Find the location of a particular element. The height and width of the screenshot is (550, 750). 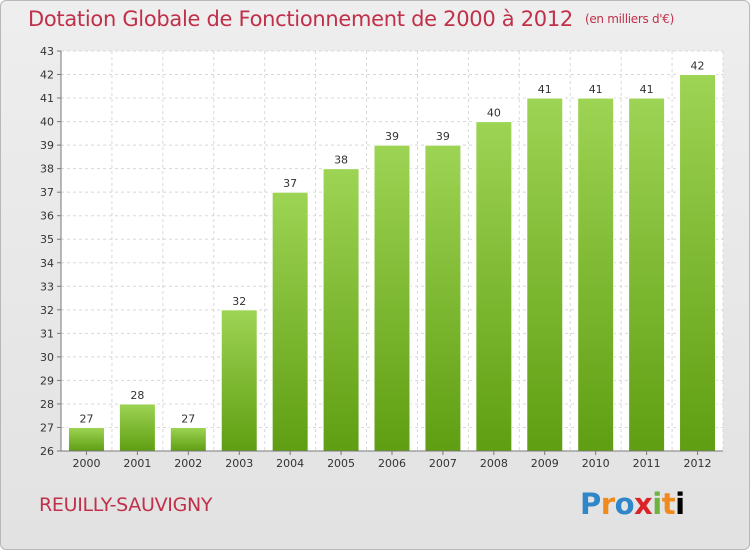

x-tick-label: 2012 is located at coordinates (698, 463).